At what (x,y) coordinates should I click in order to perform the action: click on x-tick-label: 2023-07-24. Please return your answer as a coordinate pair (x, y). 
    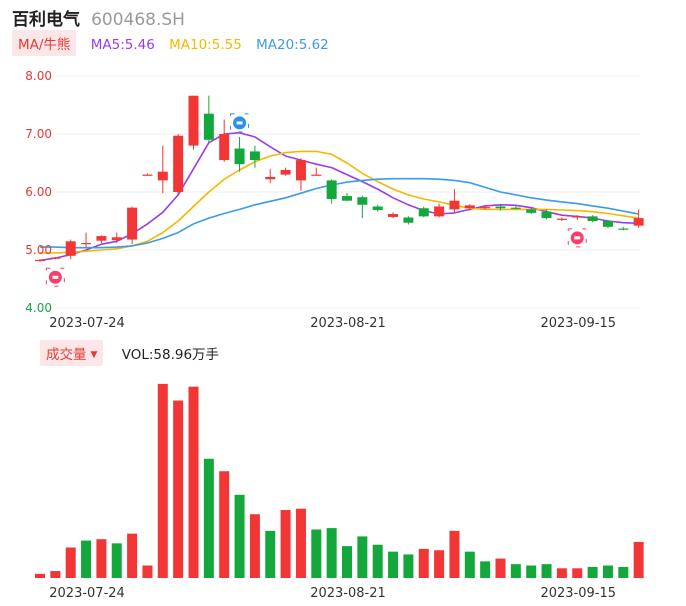
    Looking at the image, I should click on (87, 323).